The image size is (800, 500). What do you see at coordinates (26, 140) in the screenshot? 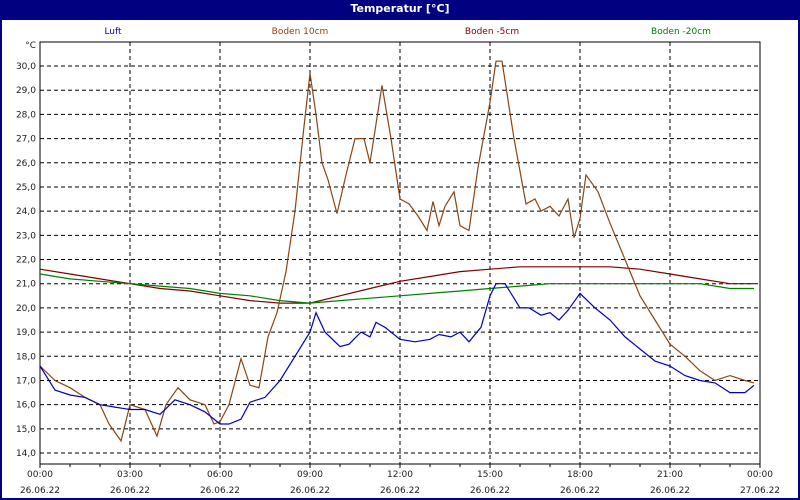
I see `y-tick-label: 27,0` at bounding box center [26, 140].